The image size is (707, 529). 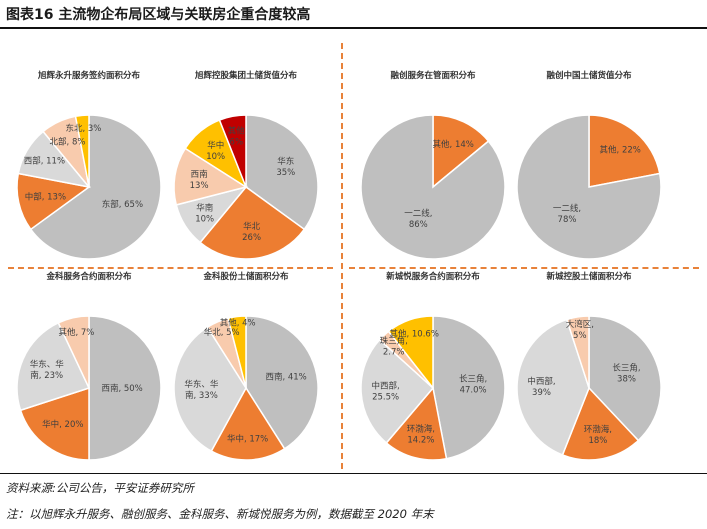 I want to click on chart-title: 新城控股土储面积分布, so click(x=589, y=277).